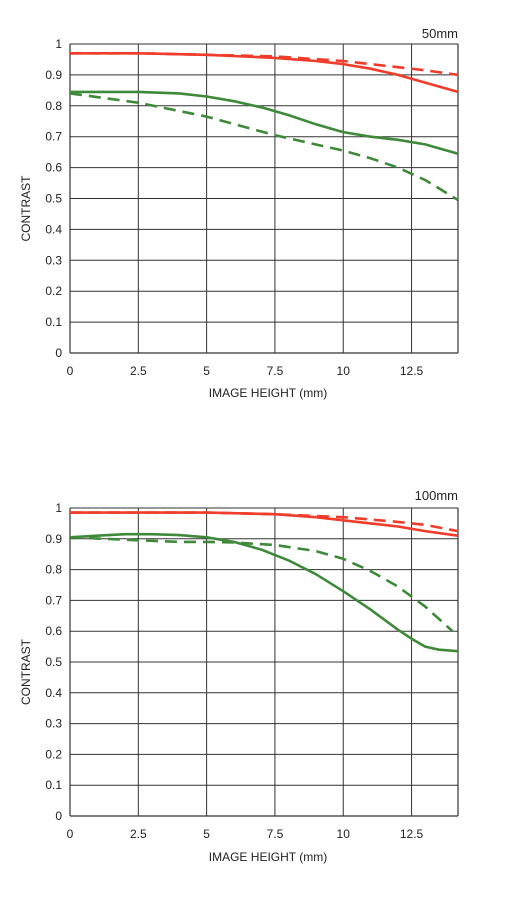 The width and height of the screenshot is (520, 905). I want to click on series-line-green-dashed, so click(261, 584).